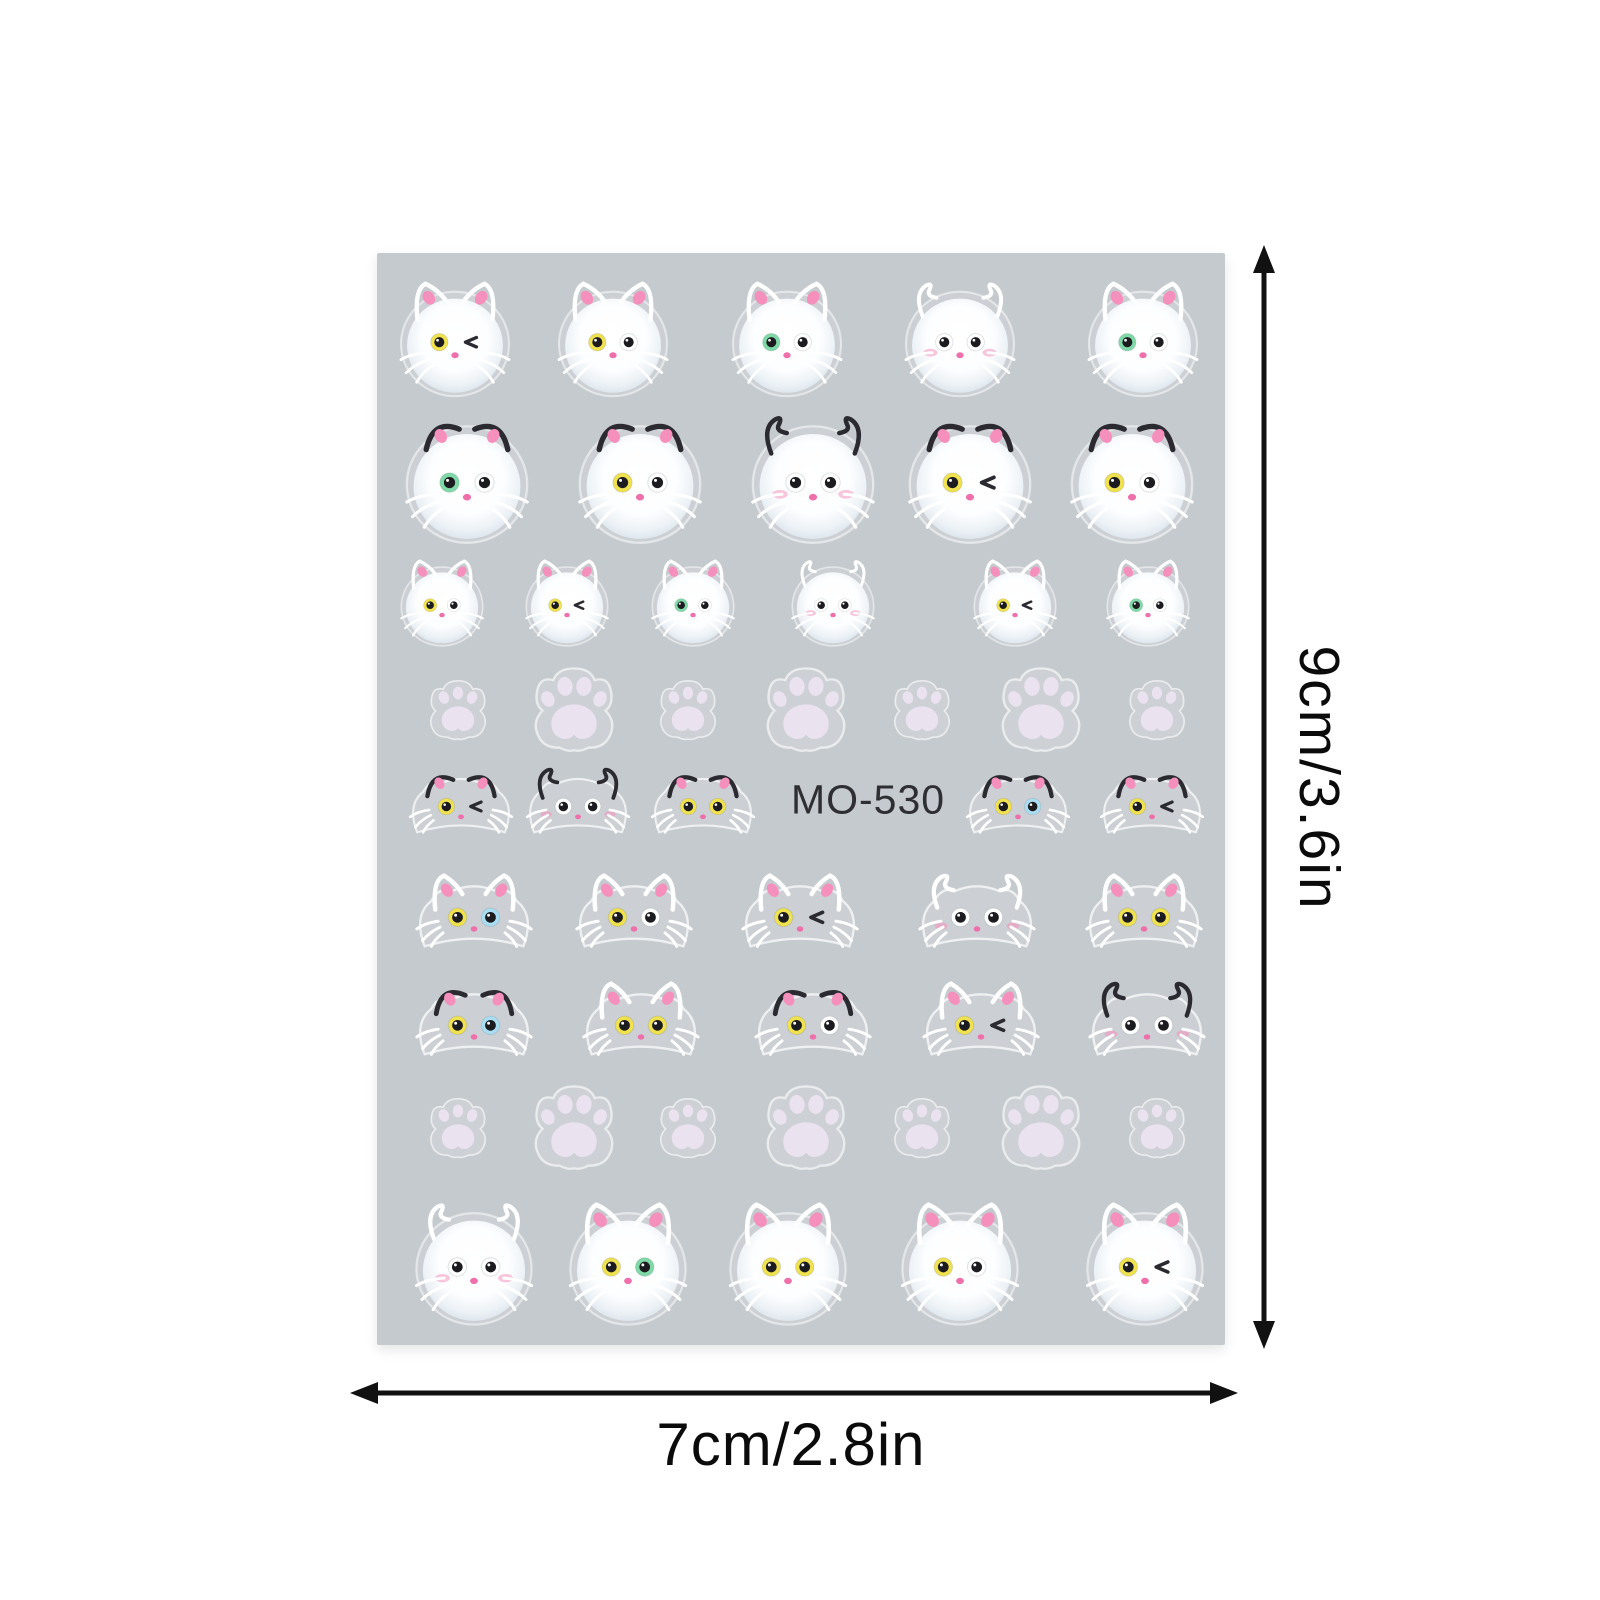 The height and width of the screenshot is (1600, 1600). What do you see at coordinates (1319, 778) in the screenshot?
I see `height-dimension-label: 9cm/3.6in` at bounding box center [1319, 778].